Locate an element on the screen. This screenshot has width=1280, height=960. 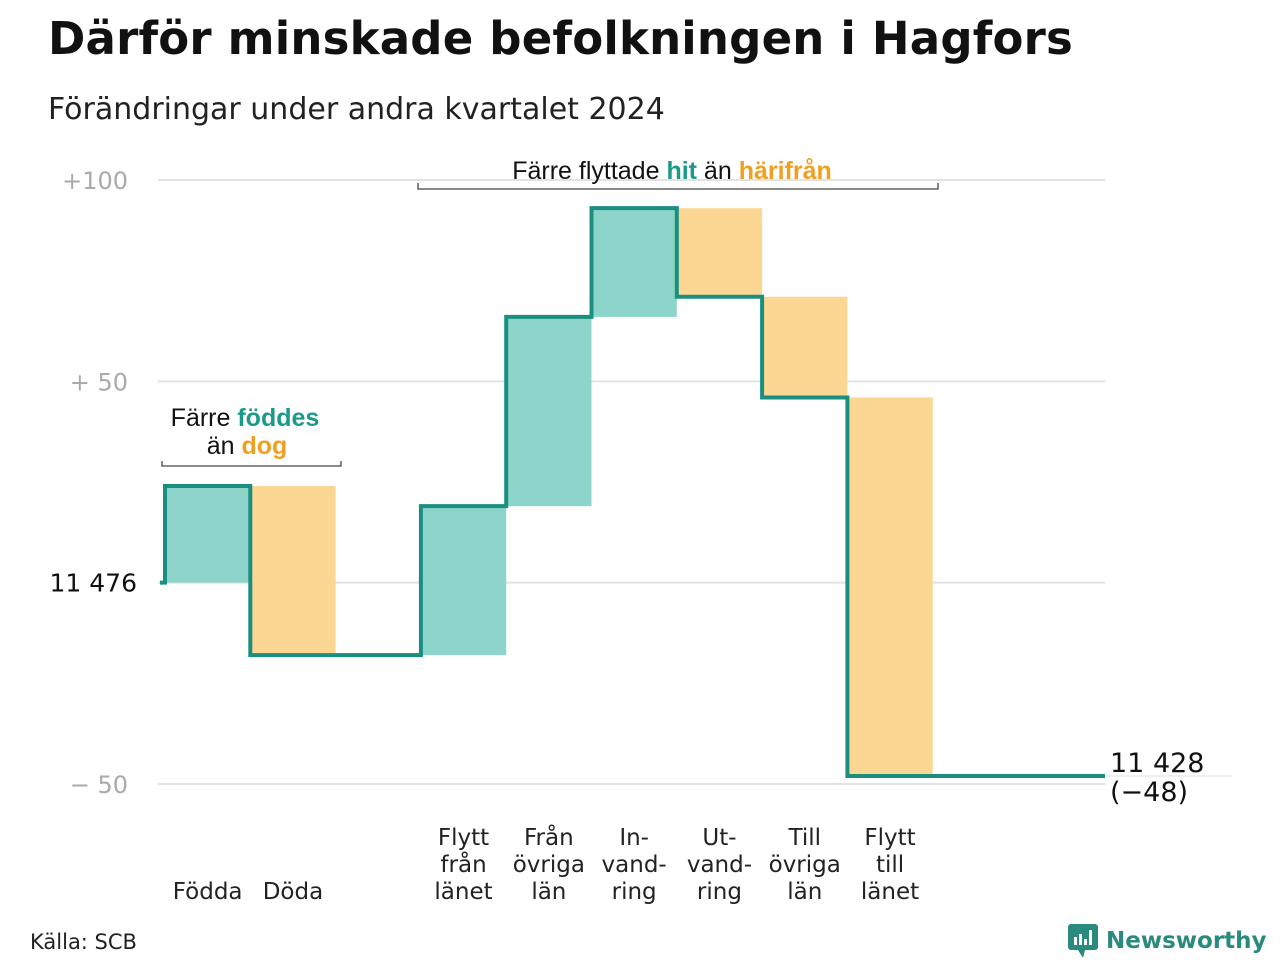
y-axis-ticks: +100 + 50 11 476 − 50 is located at coordinates (93, 483).